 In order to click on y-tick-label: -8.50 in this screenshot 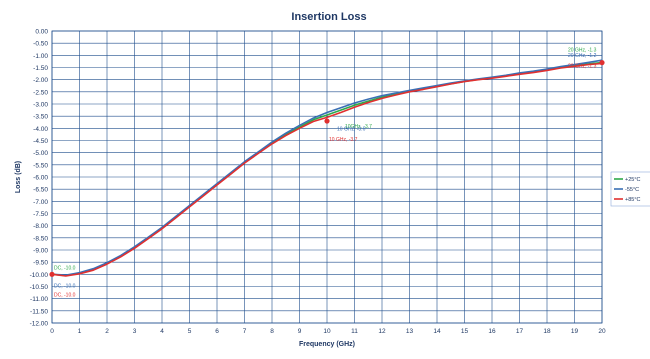, I will do `click(40, 238)`.